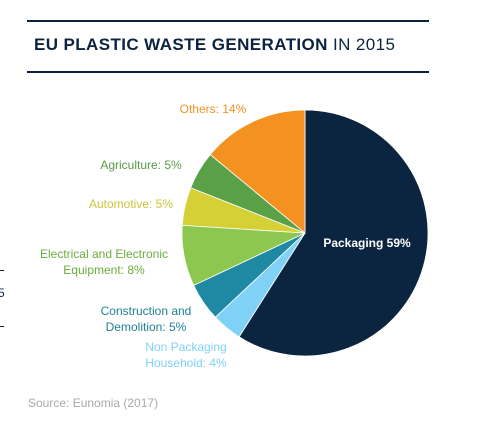 This screenshot has width=485, height=424. Describe the element at coordinates (93, 403) in the screenshot. I see `source-note: Source: Eunomia (2017)` at that location.